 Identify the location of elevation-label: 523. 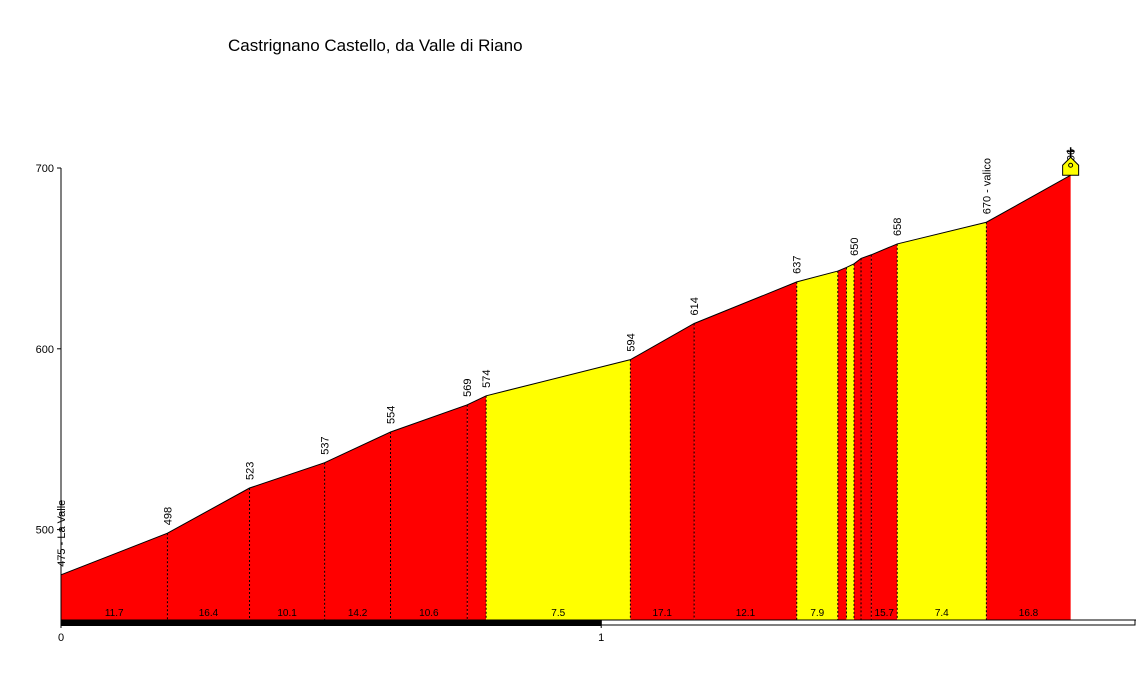
(251, 471).